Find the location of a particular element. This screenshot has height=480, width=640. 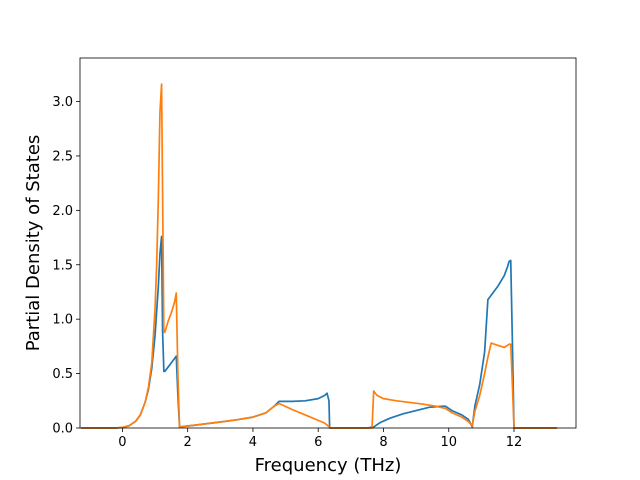

y-tick-label: 0.5 is located at coordinates (62, 374).